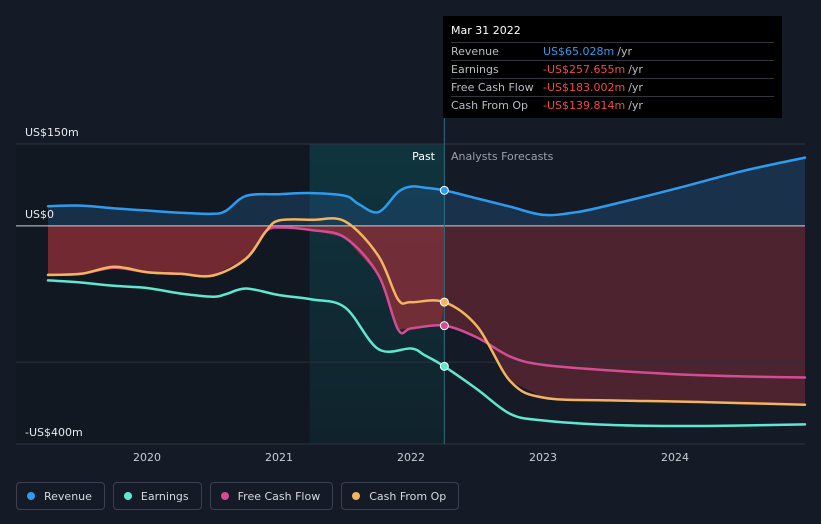 This screenshot has height=524, width=821. I want to click on tooltip-label: Cash From Op, so click(490, 105).